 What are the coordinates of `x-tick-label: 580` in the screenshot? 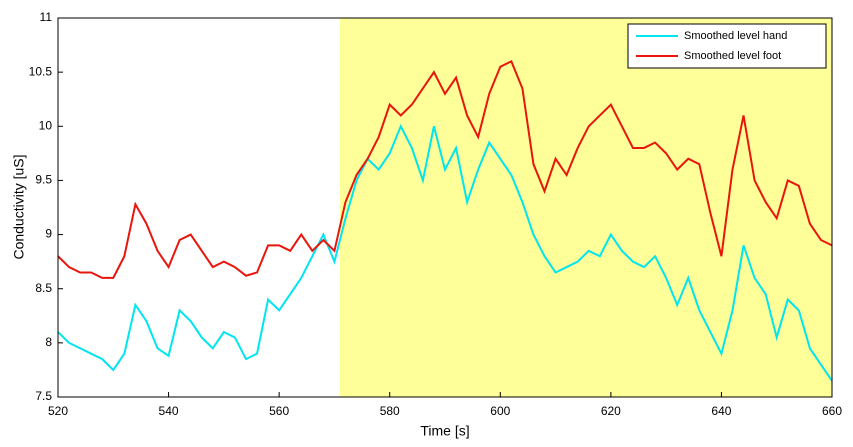 It's located at (390, 411).